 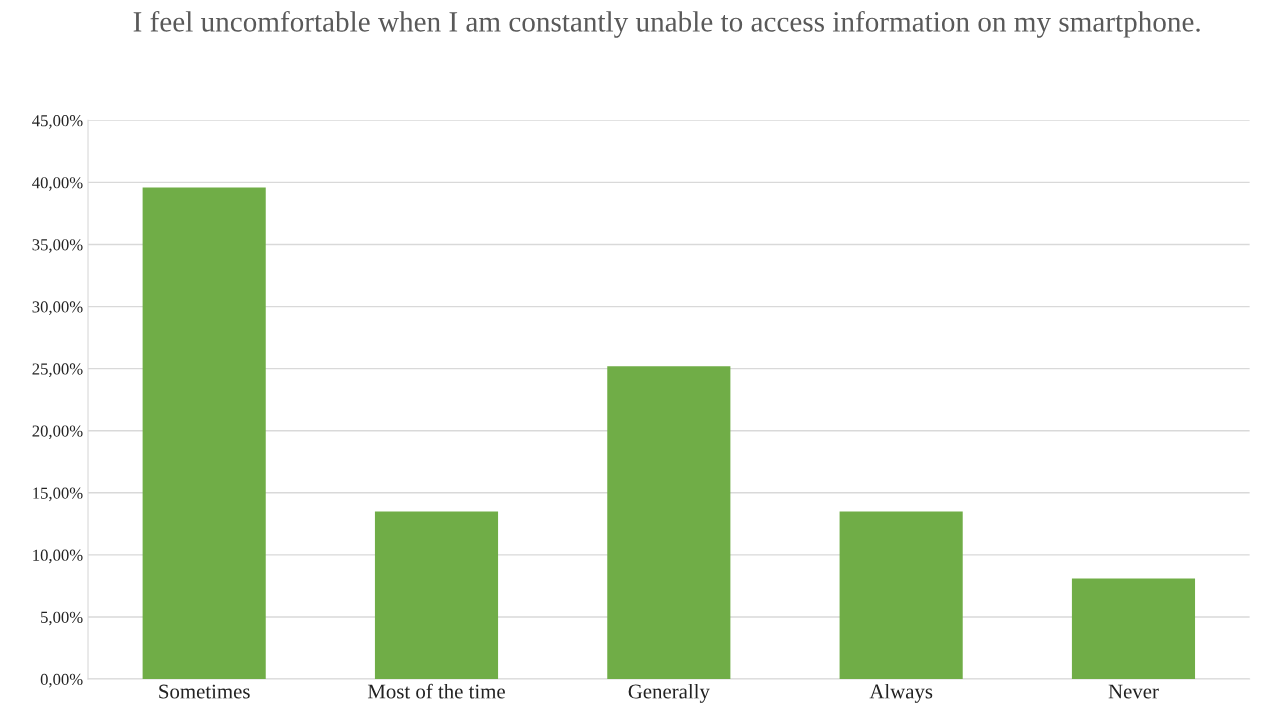 I want to click on y-tick-label: 5,00%, so click(x=62, y=618).